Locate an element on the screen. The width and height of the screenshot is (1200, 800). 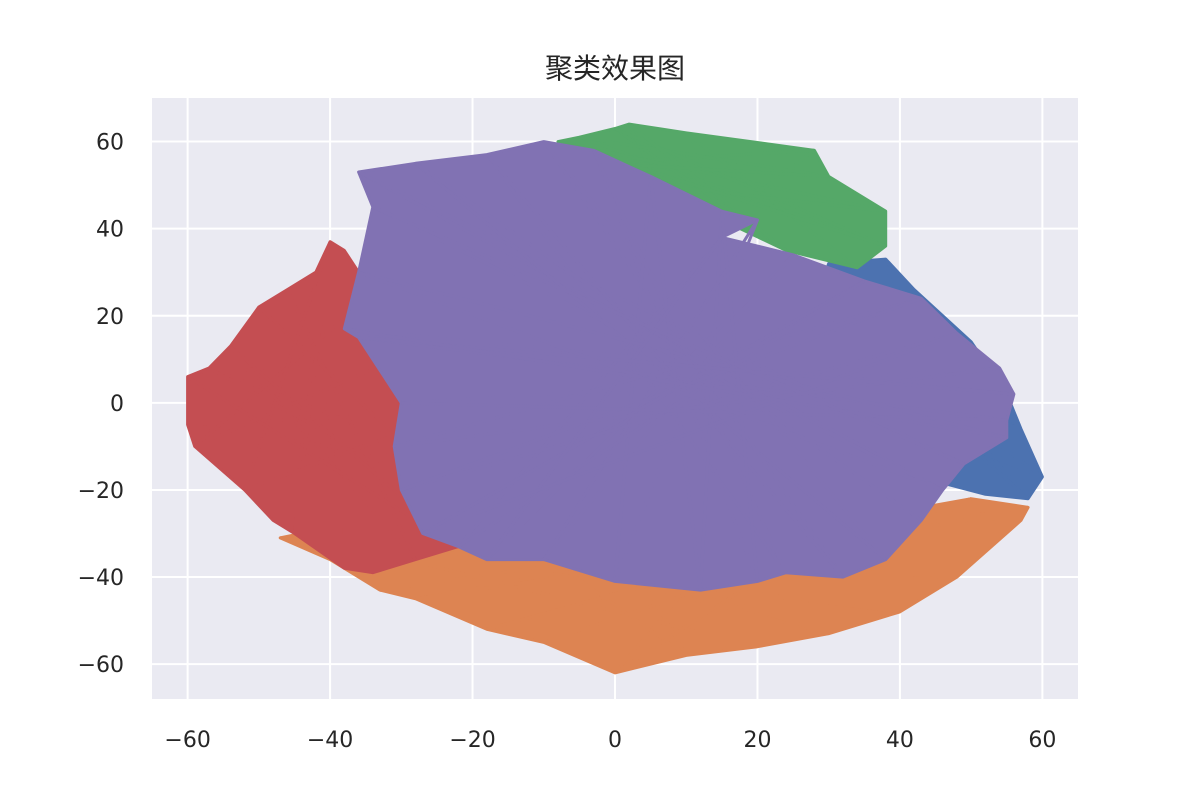
x-tick-label: −40 is located at coordinates (330, 740).